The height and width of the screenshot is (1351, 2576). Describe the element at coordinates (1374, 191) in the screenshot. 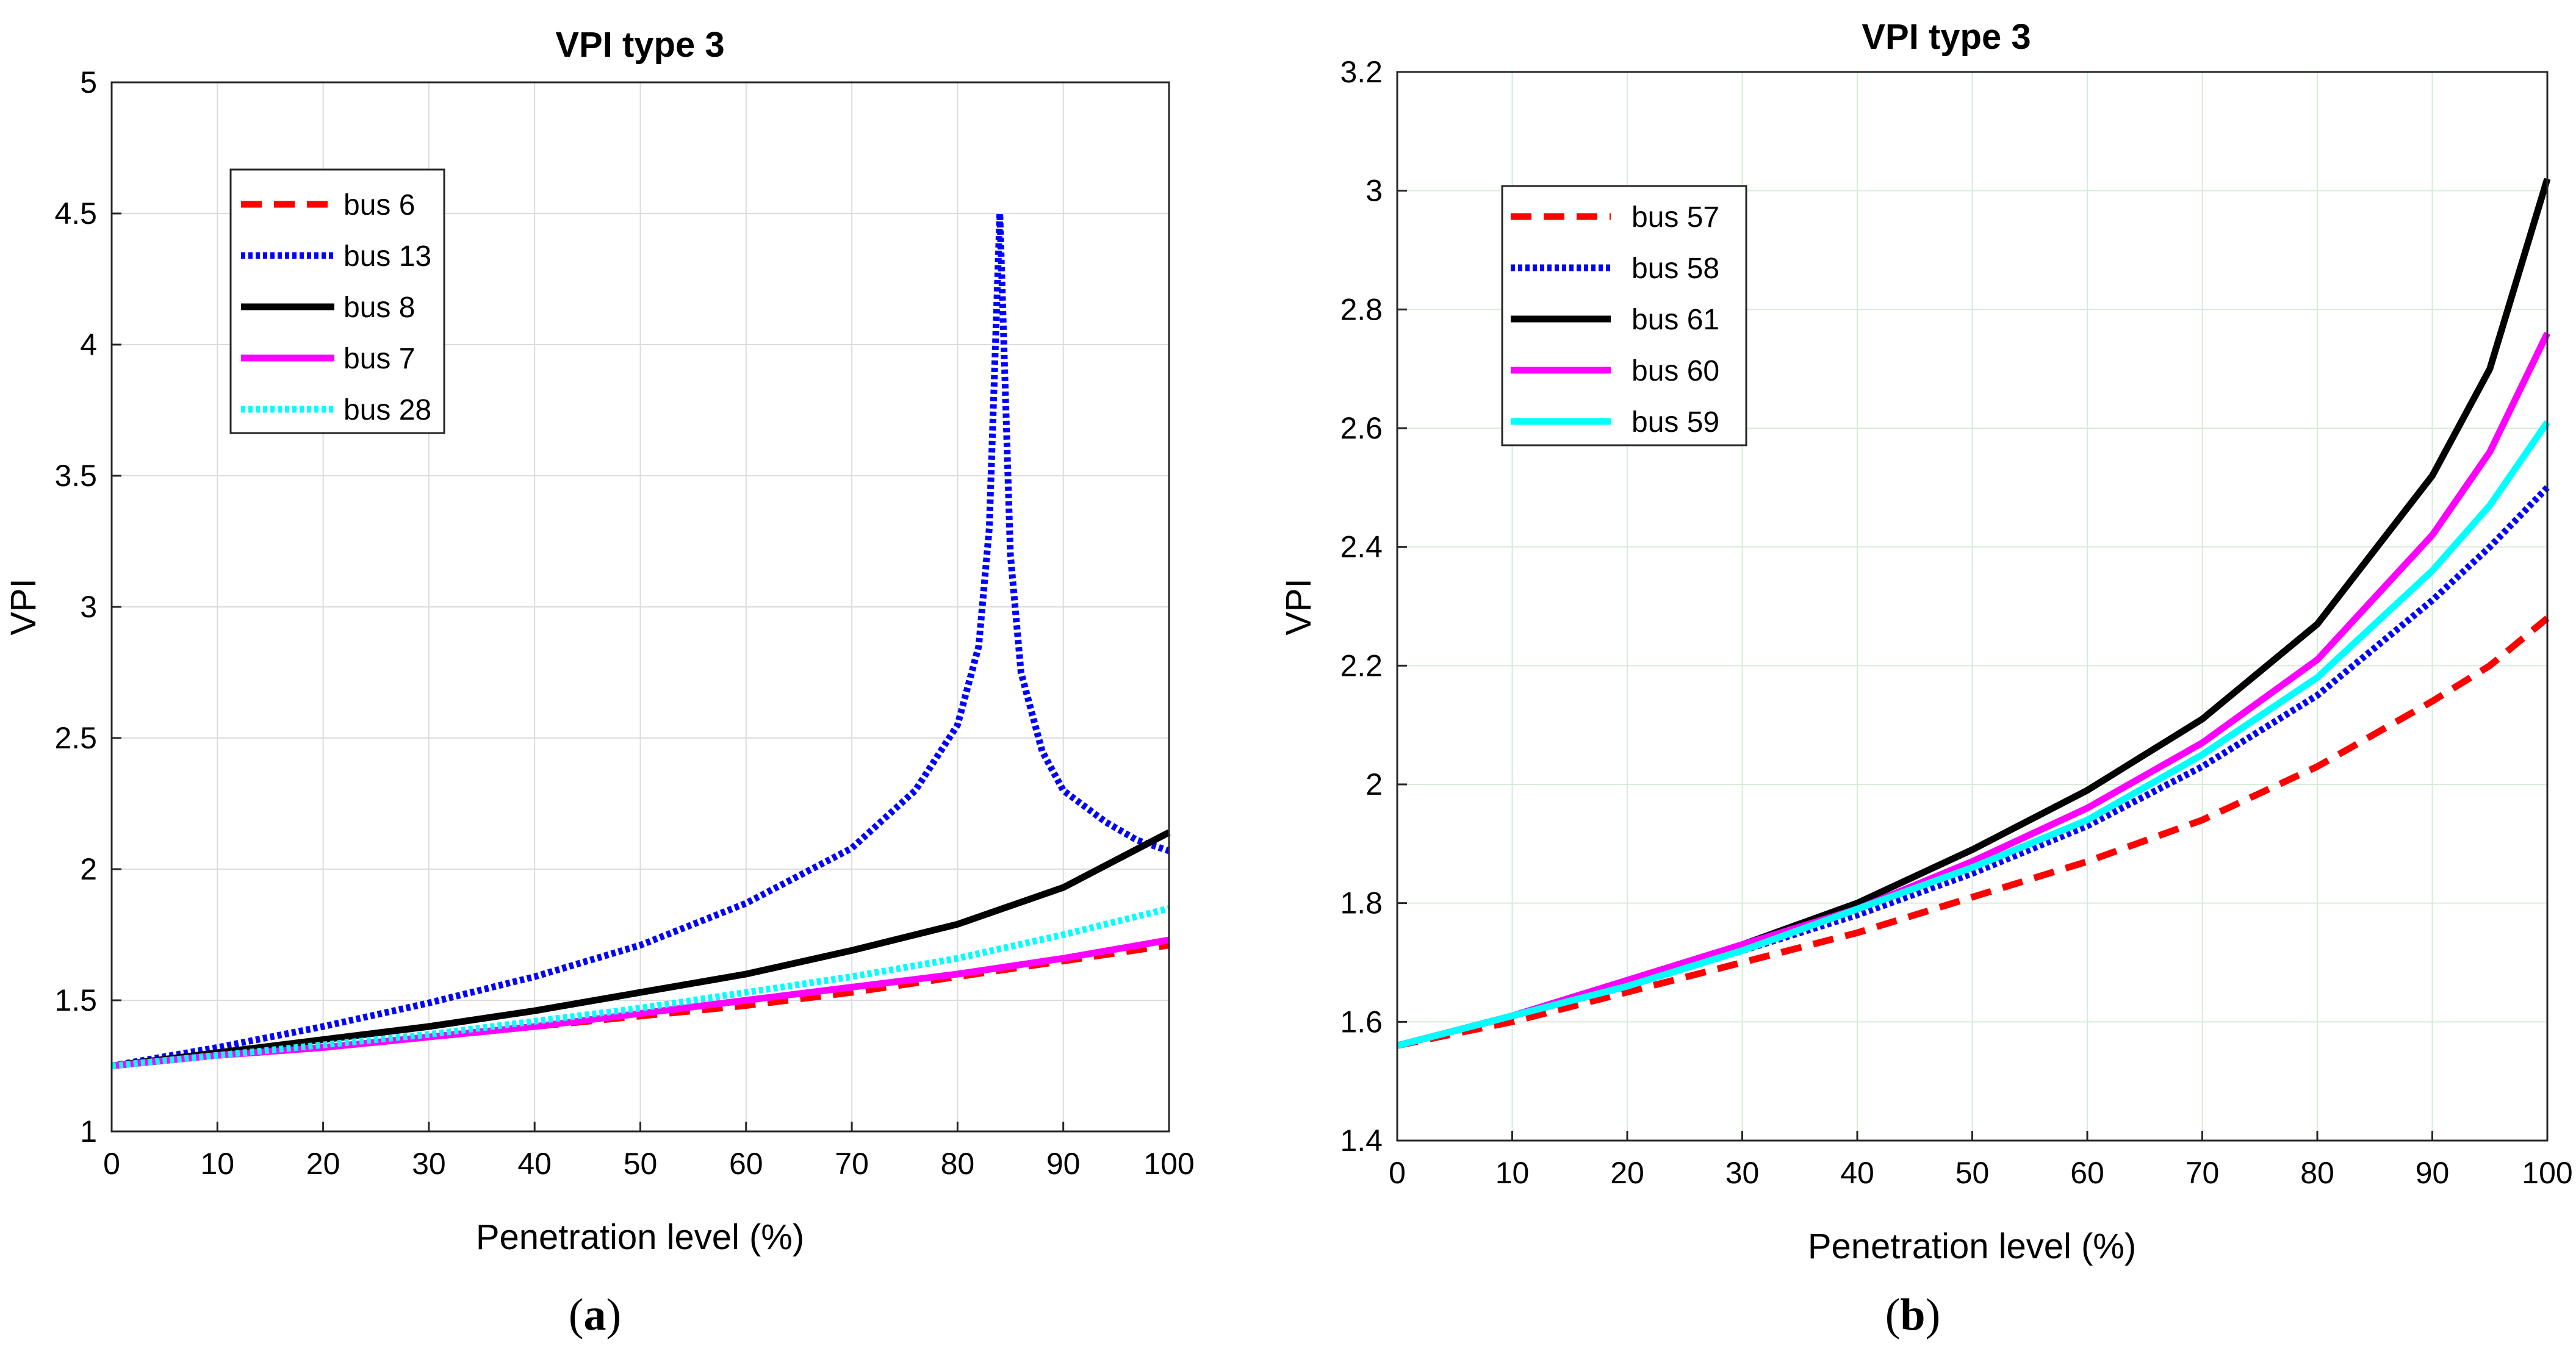

I see `panel-b-y-tick-label: 3` at that location.